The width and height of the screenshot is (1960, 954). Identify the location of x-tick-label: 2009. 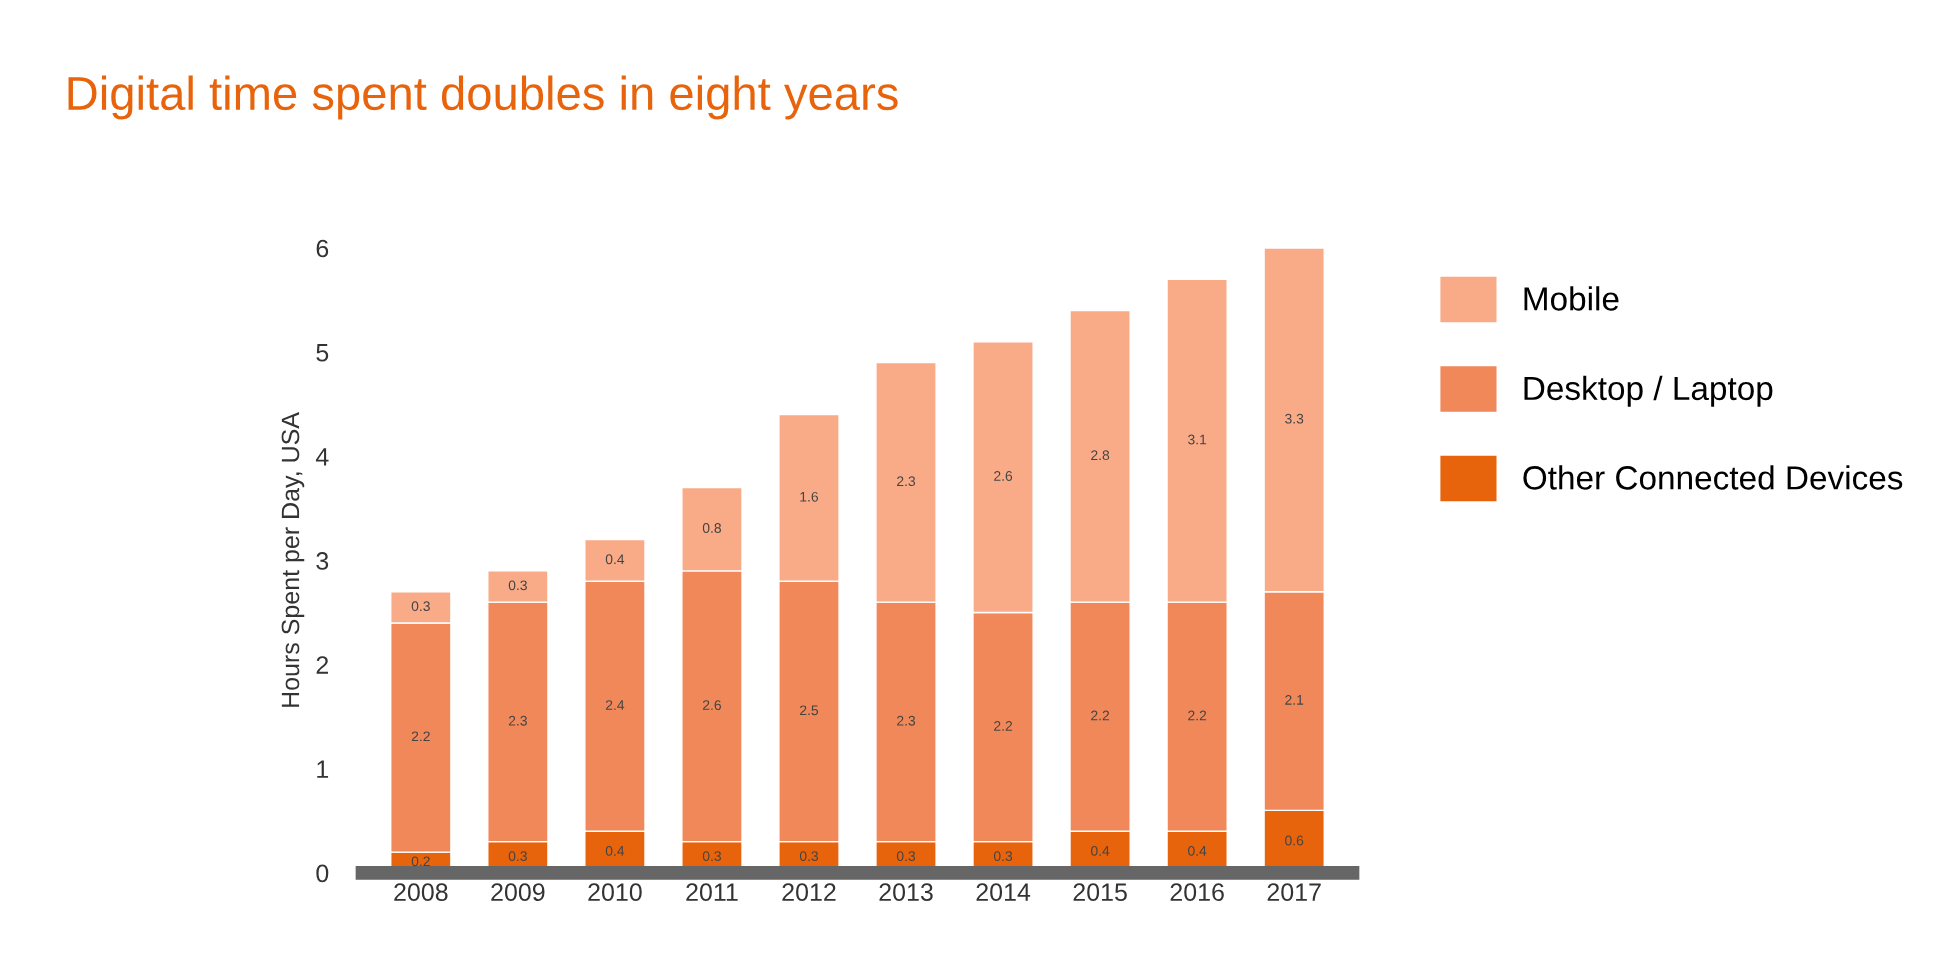
(518, 892).